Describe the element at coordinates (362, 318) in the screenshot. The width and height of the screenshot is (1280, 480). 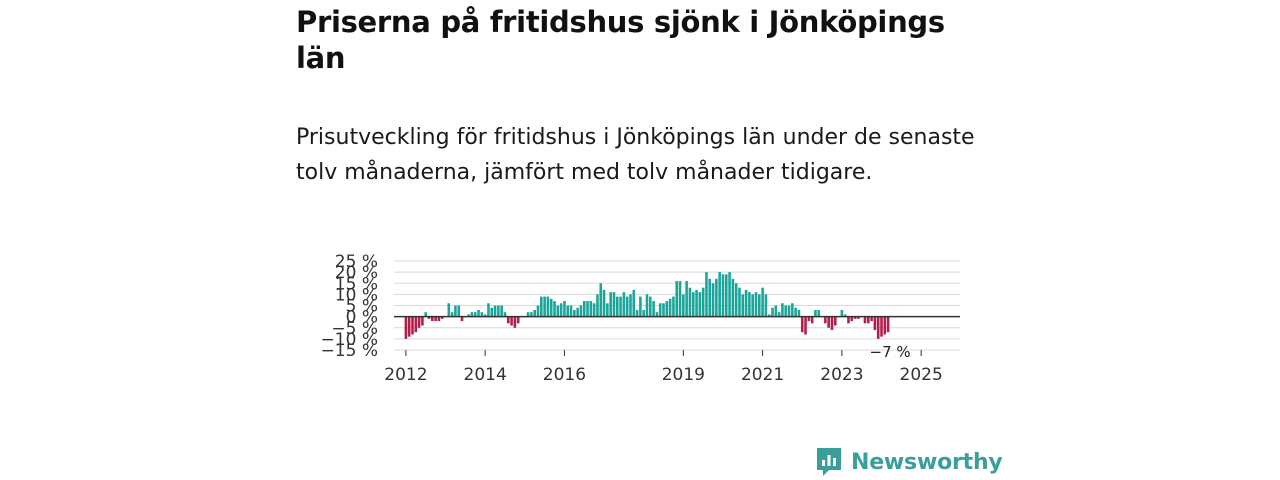
I see `y-tick-label: 0 %` at that location.